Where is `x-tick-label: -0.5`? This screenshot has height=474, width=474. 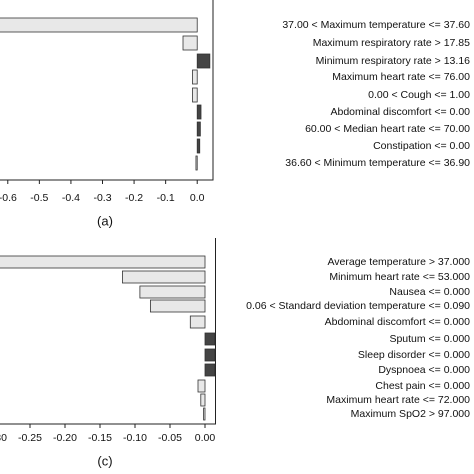
x-tick-label: -0.5 is located at coordinates (39, 198).